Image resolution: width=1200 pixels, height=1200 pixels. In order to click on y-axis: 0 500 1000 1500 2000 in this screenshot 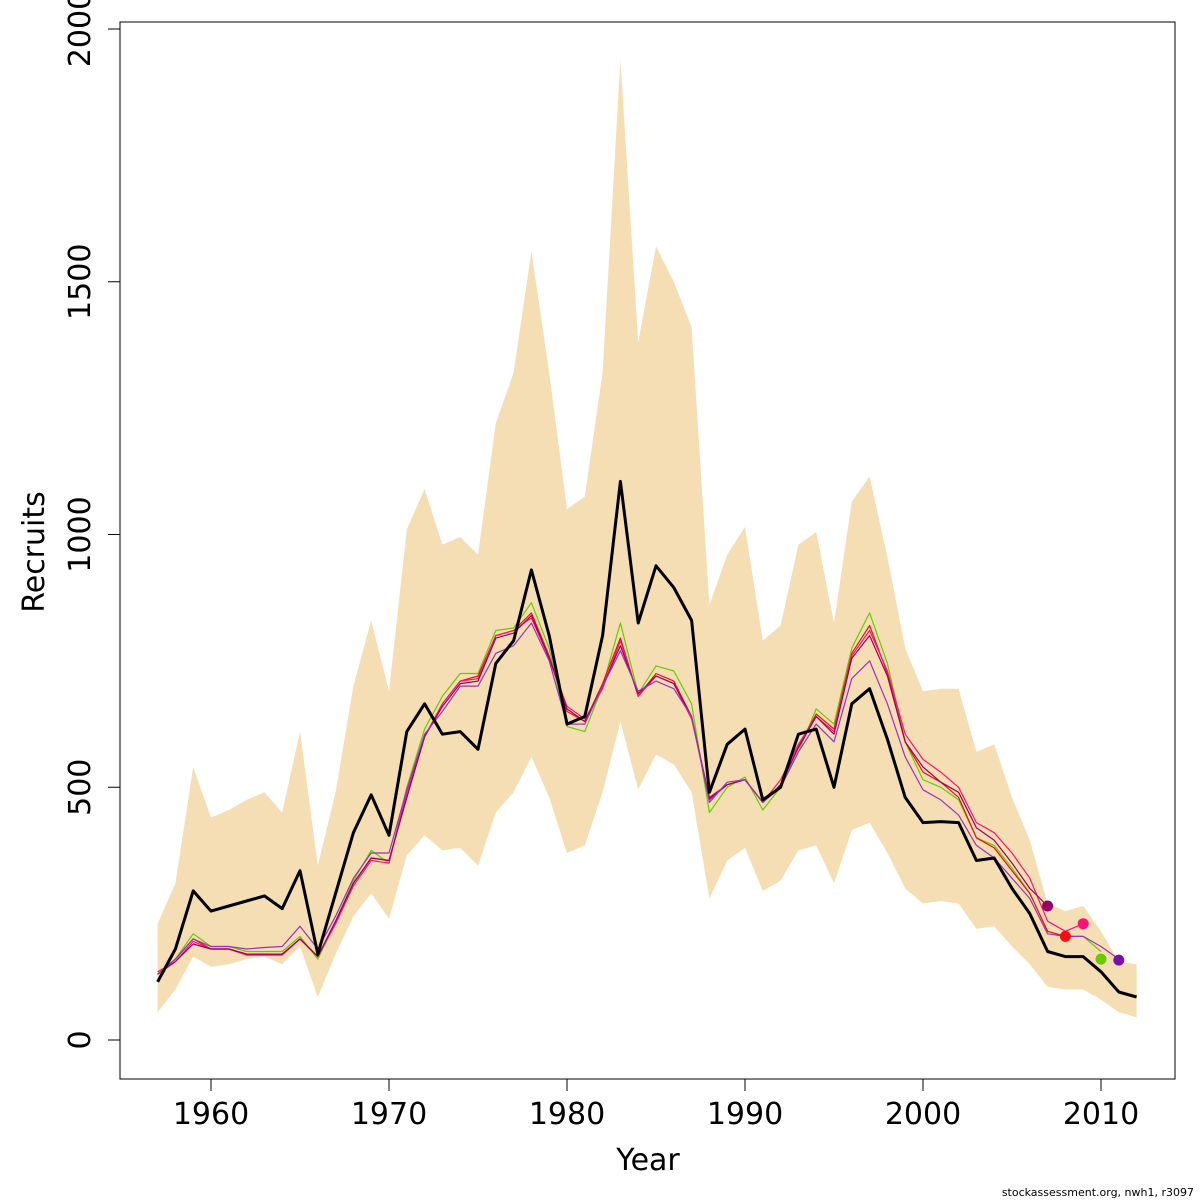, I will do `click(92, 525)`.